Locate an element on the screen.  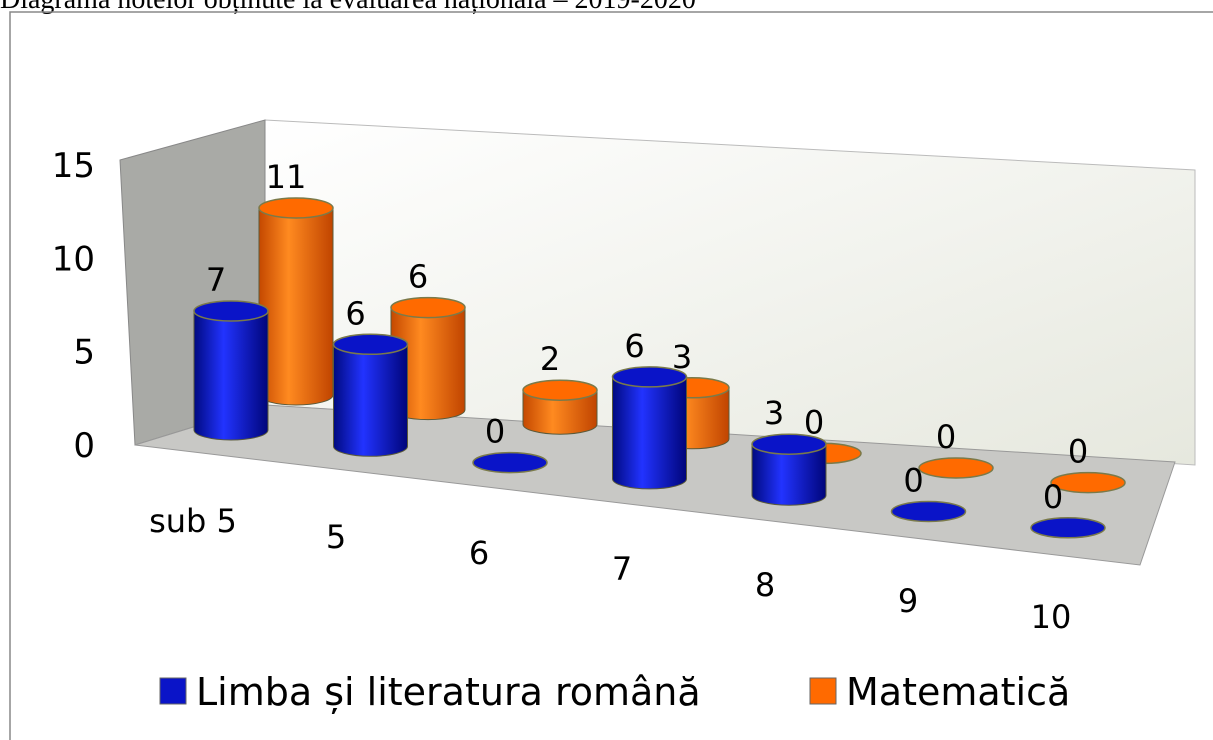
x-tick-label: 9 is located at coordinates (908, 601).